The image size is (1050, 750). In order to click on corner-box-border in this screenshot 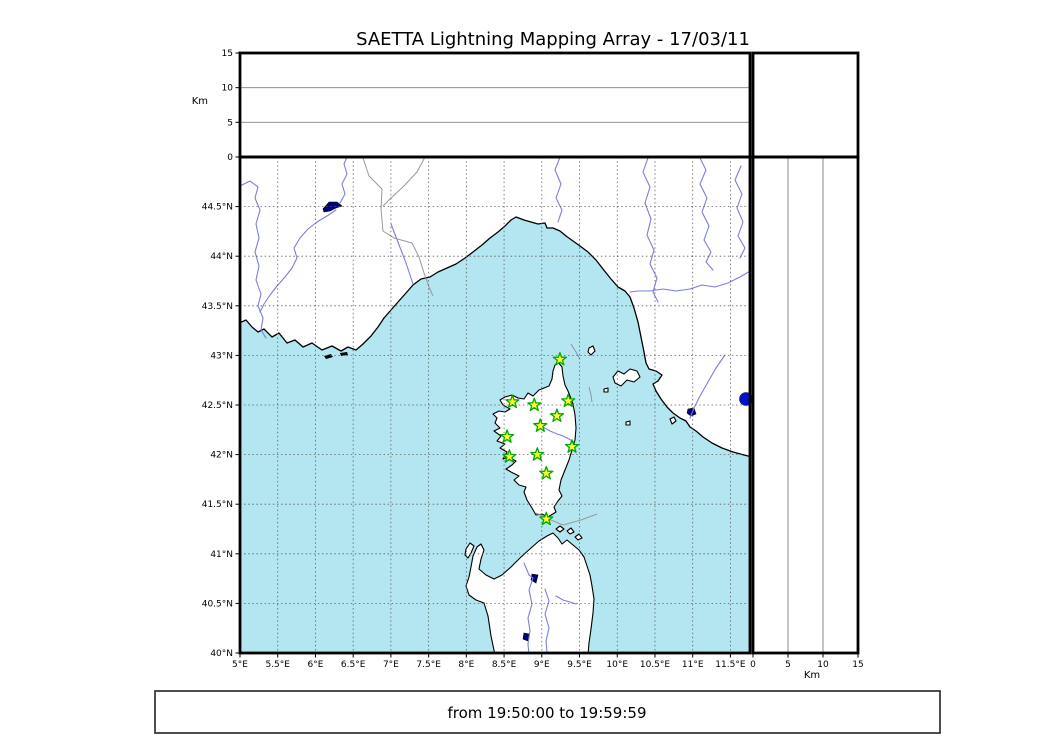, I will do `click(805, 105)`.